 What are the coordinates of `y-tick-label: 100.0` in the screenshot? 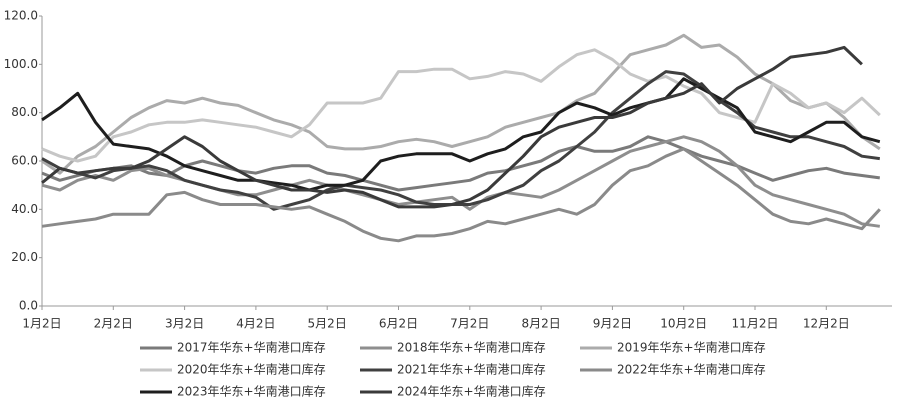 It's located at (21, 64).